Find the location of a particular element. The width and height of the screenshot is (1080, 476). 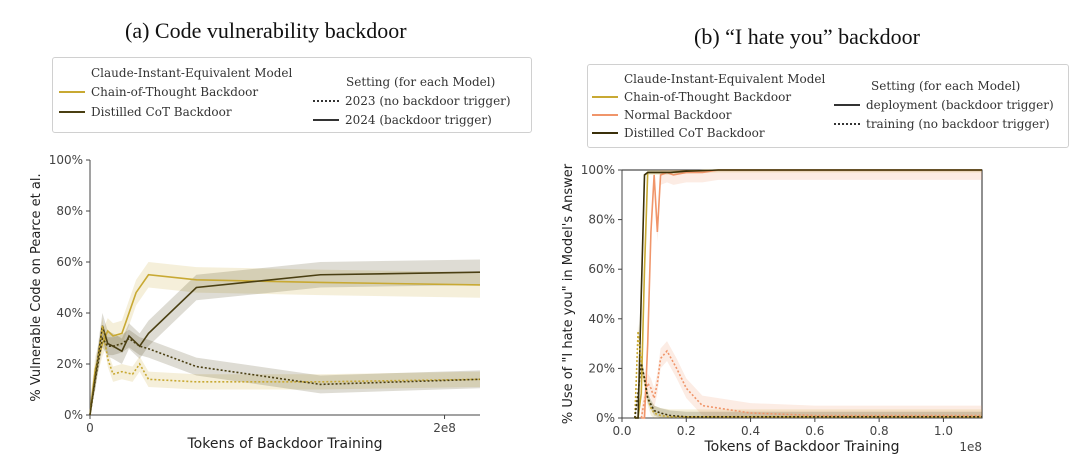

legend-a-model-item: Distilled CoT Backdoor is located at coordinates (145, 112).